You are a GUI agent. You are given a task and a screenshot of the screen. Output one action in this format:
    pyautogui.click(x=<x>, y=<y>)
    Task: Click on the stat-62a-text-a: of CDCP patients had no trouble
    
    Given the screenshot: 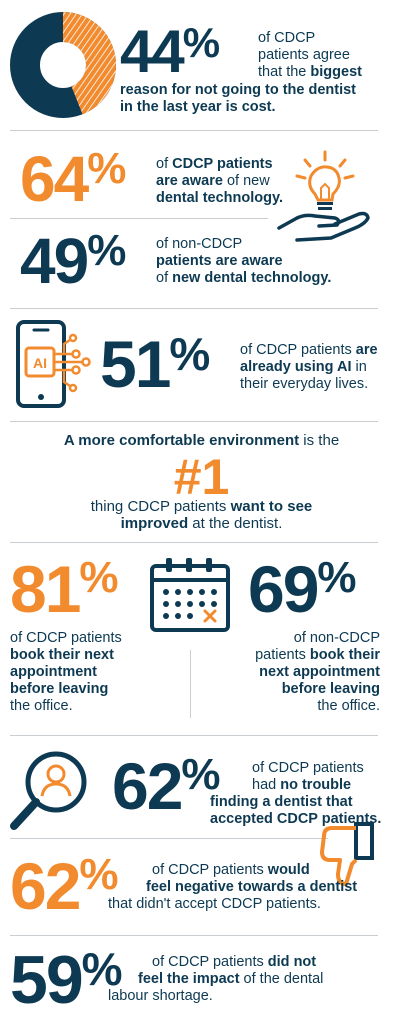 What is the action you would take?
    pyautogui.click(x=308, y=776)
    